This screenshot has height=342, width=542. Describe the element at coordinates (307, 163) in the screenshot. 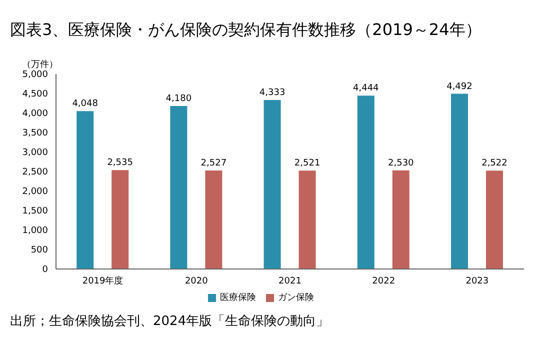

I see `data-label: 2,521` at that location.